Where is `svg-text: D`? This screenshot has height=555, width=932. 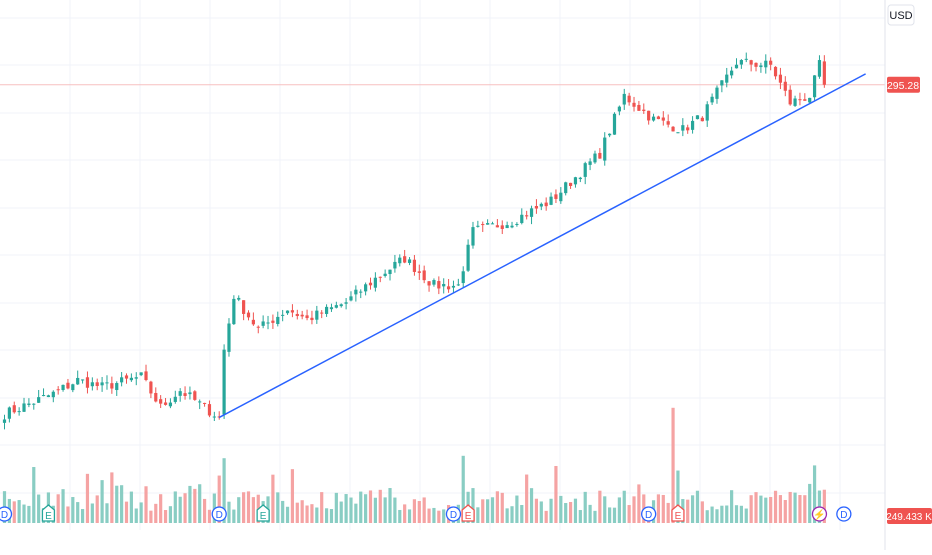 svg-text: D is located at coordinates (4, 515).